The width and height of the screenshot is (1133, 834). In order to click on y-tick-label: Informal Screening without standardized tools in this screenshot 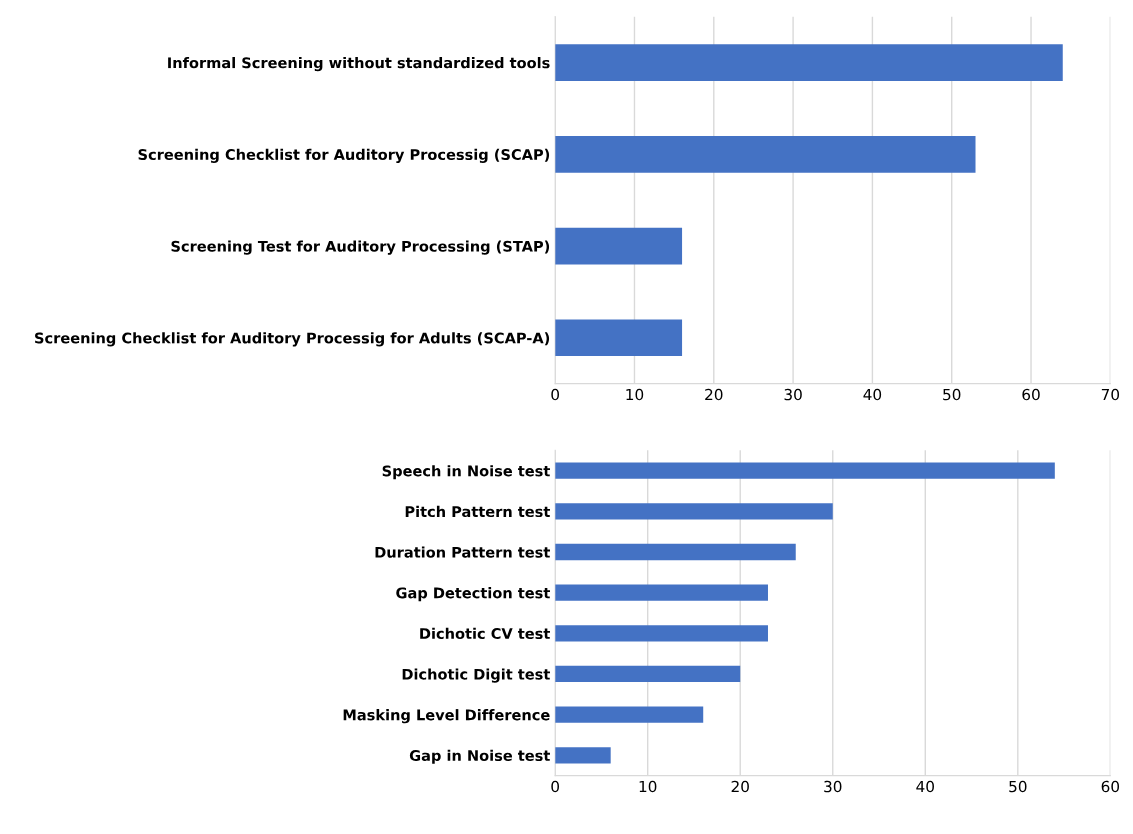, I will do `click(359, 64)`.